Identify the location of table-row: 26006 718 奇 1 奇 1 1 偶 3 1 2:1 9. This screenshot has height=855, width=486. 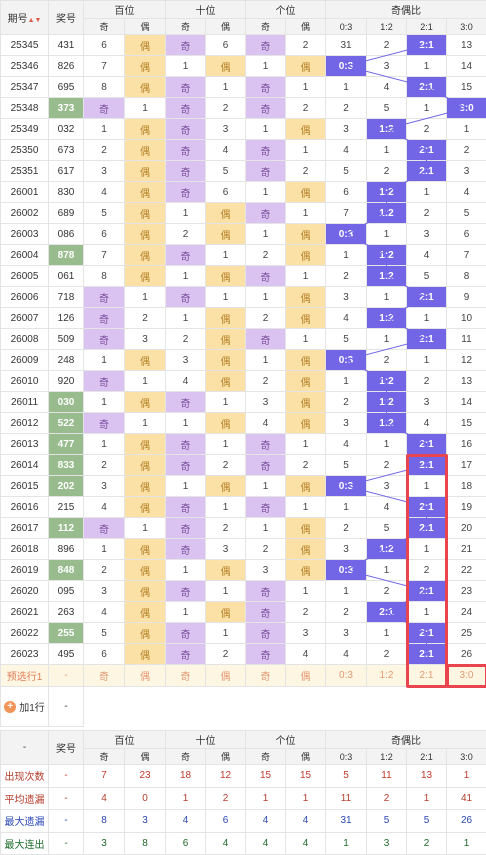
(243, 297).